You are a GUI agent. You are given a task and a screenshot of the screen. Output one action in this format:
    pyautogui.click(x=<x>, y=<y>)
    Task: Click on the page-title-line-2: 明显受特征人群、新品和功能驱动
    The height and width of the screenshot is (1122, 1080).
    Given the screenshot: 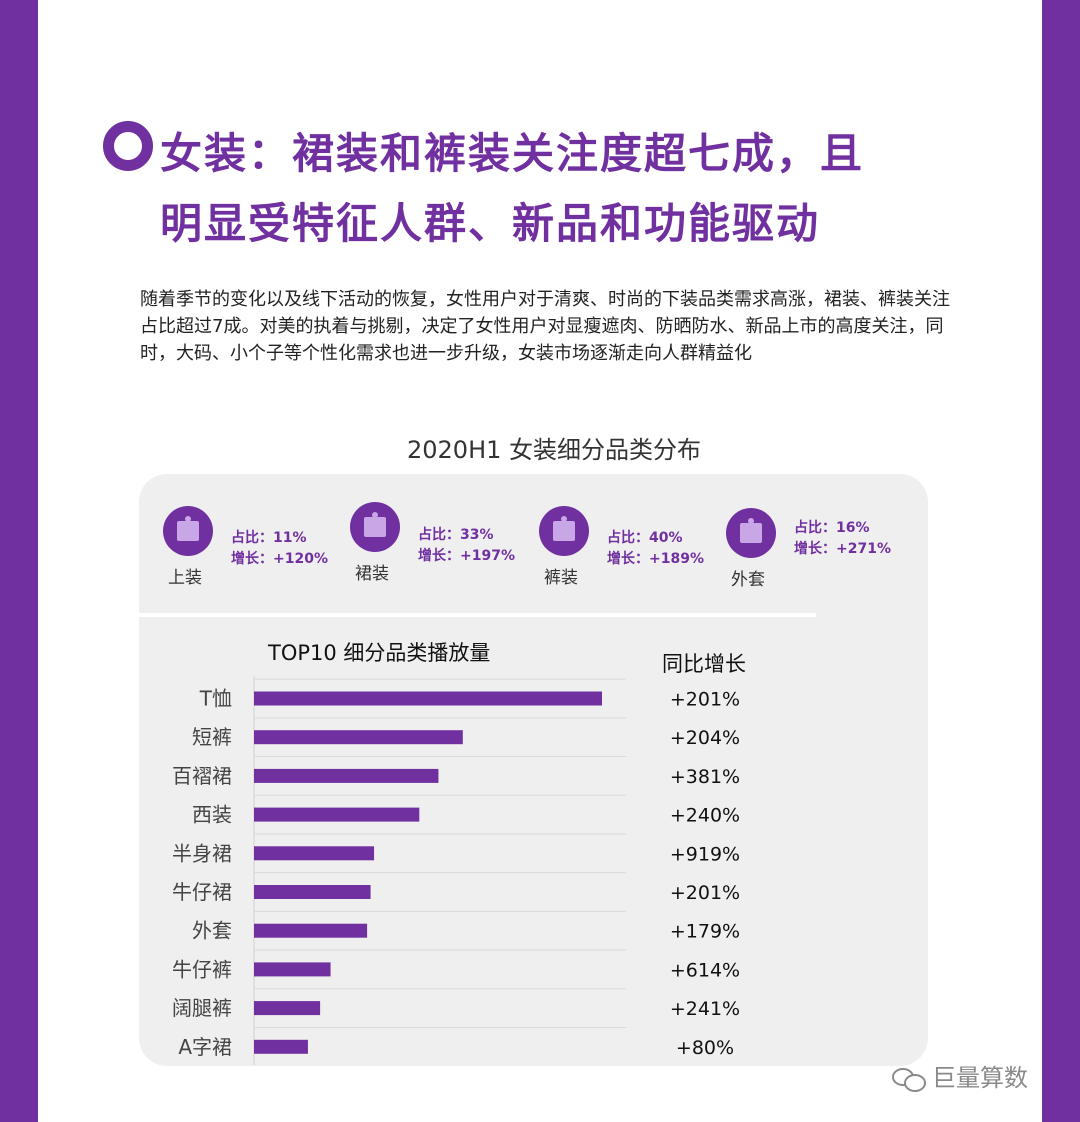 What is the action you would take?
    pyautogui.click(x=490, y=223)
    